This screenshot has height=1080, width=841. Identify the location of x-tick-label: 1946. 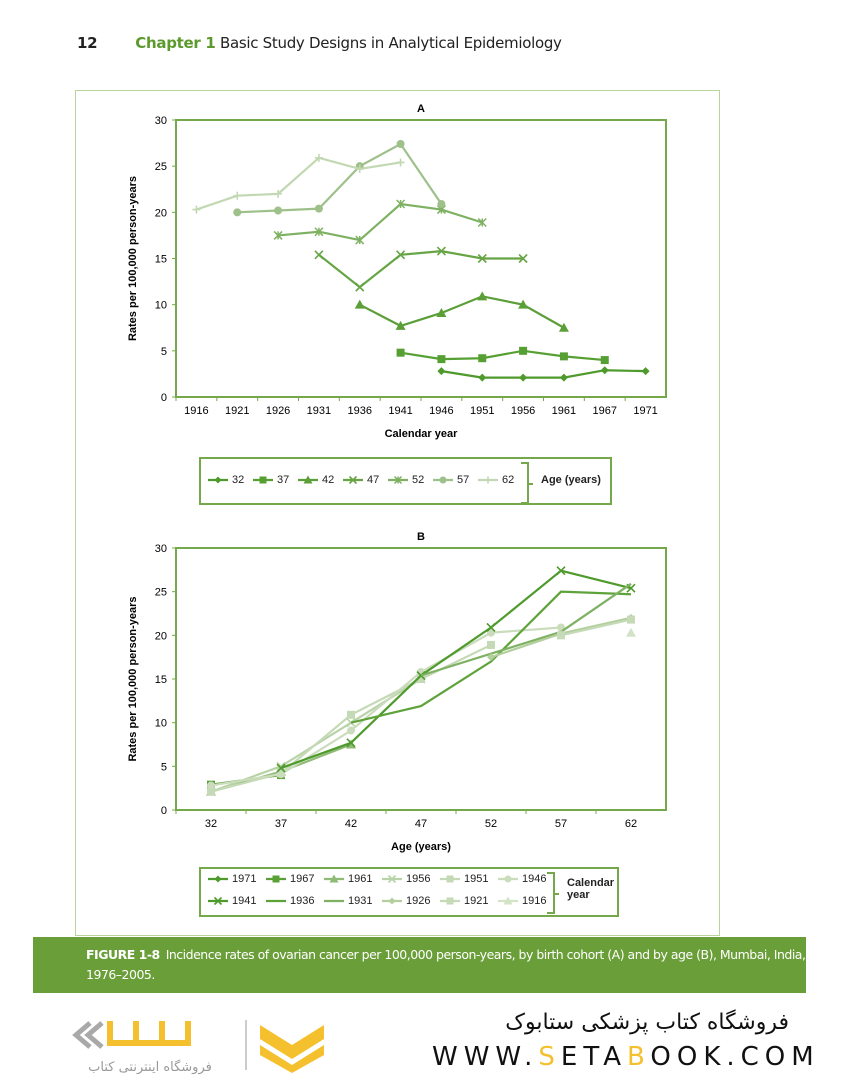
(441, 411).